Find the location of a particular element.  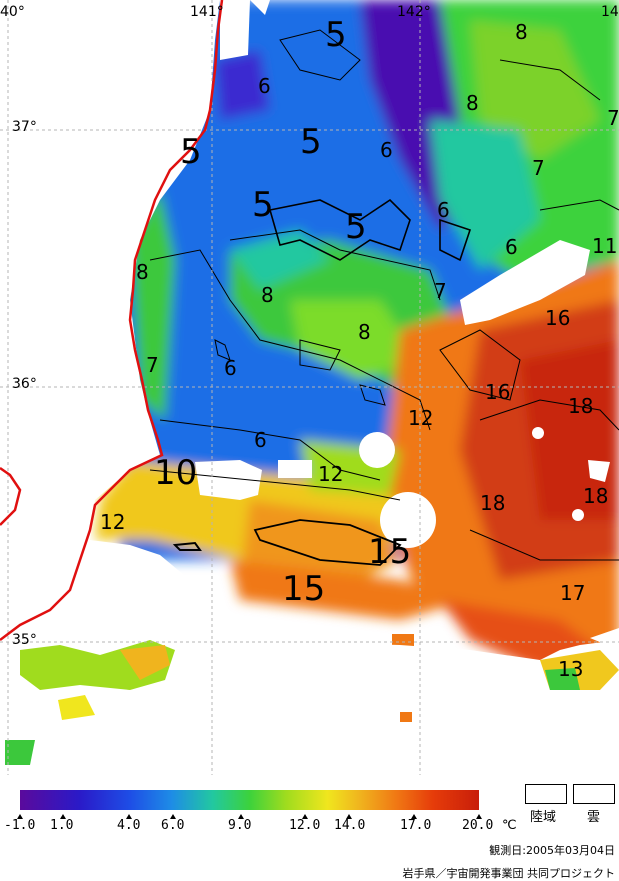

colorbar-tick-label: 4.0 is located at coordinates (129, 825).